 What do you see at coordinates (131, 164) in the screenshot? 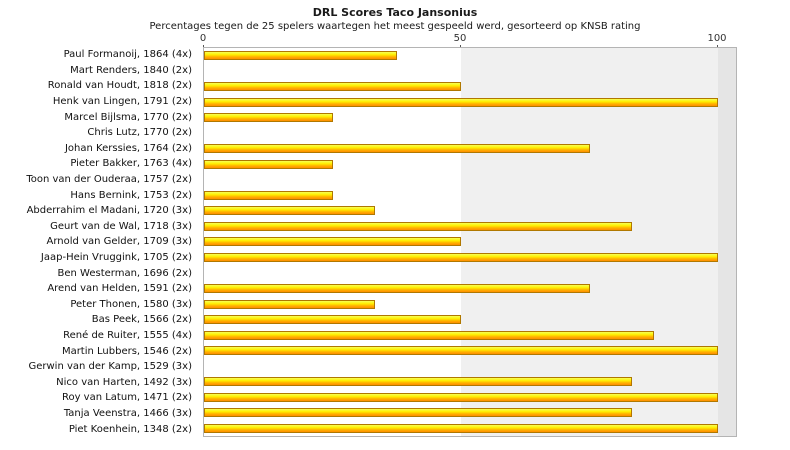
I see `category-label: Pieter Bakker, 1763 (4x)` at bounding box center [131, 164].